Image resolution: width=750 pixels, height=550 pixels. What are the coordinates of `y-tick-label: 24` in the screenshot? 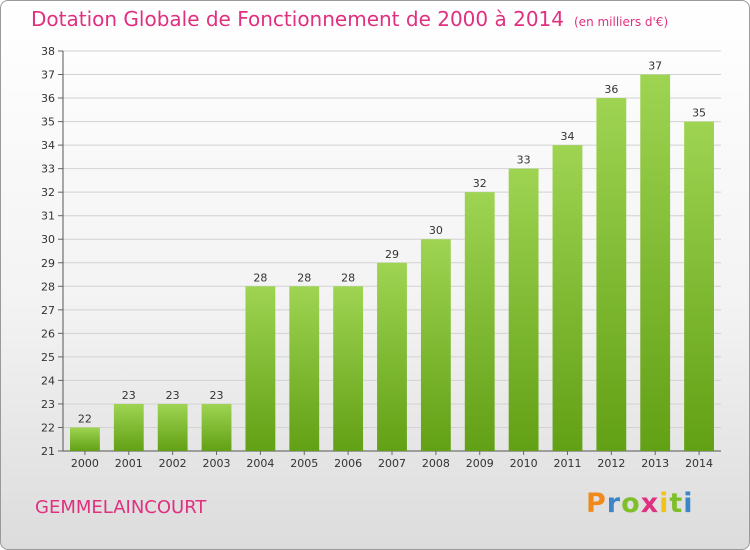 It's located at (48, 380).